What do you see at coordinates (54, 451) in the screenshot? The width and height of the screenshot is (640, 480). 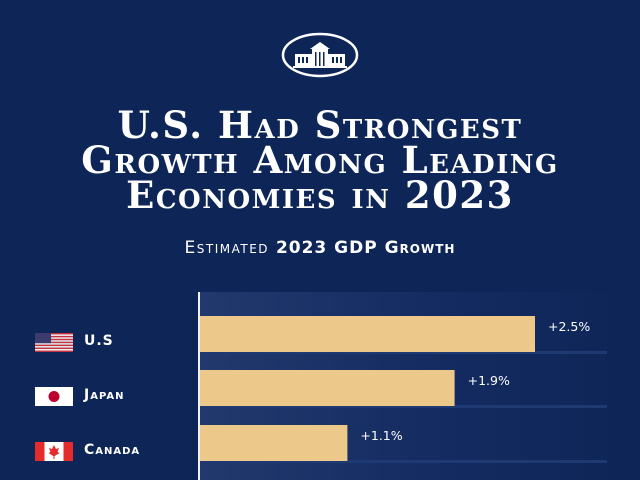 I see `canada-flag-icon` at bounding box center [54, 451].